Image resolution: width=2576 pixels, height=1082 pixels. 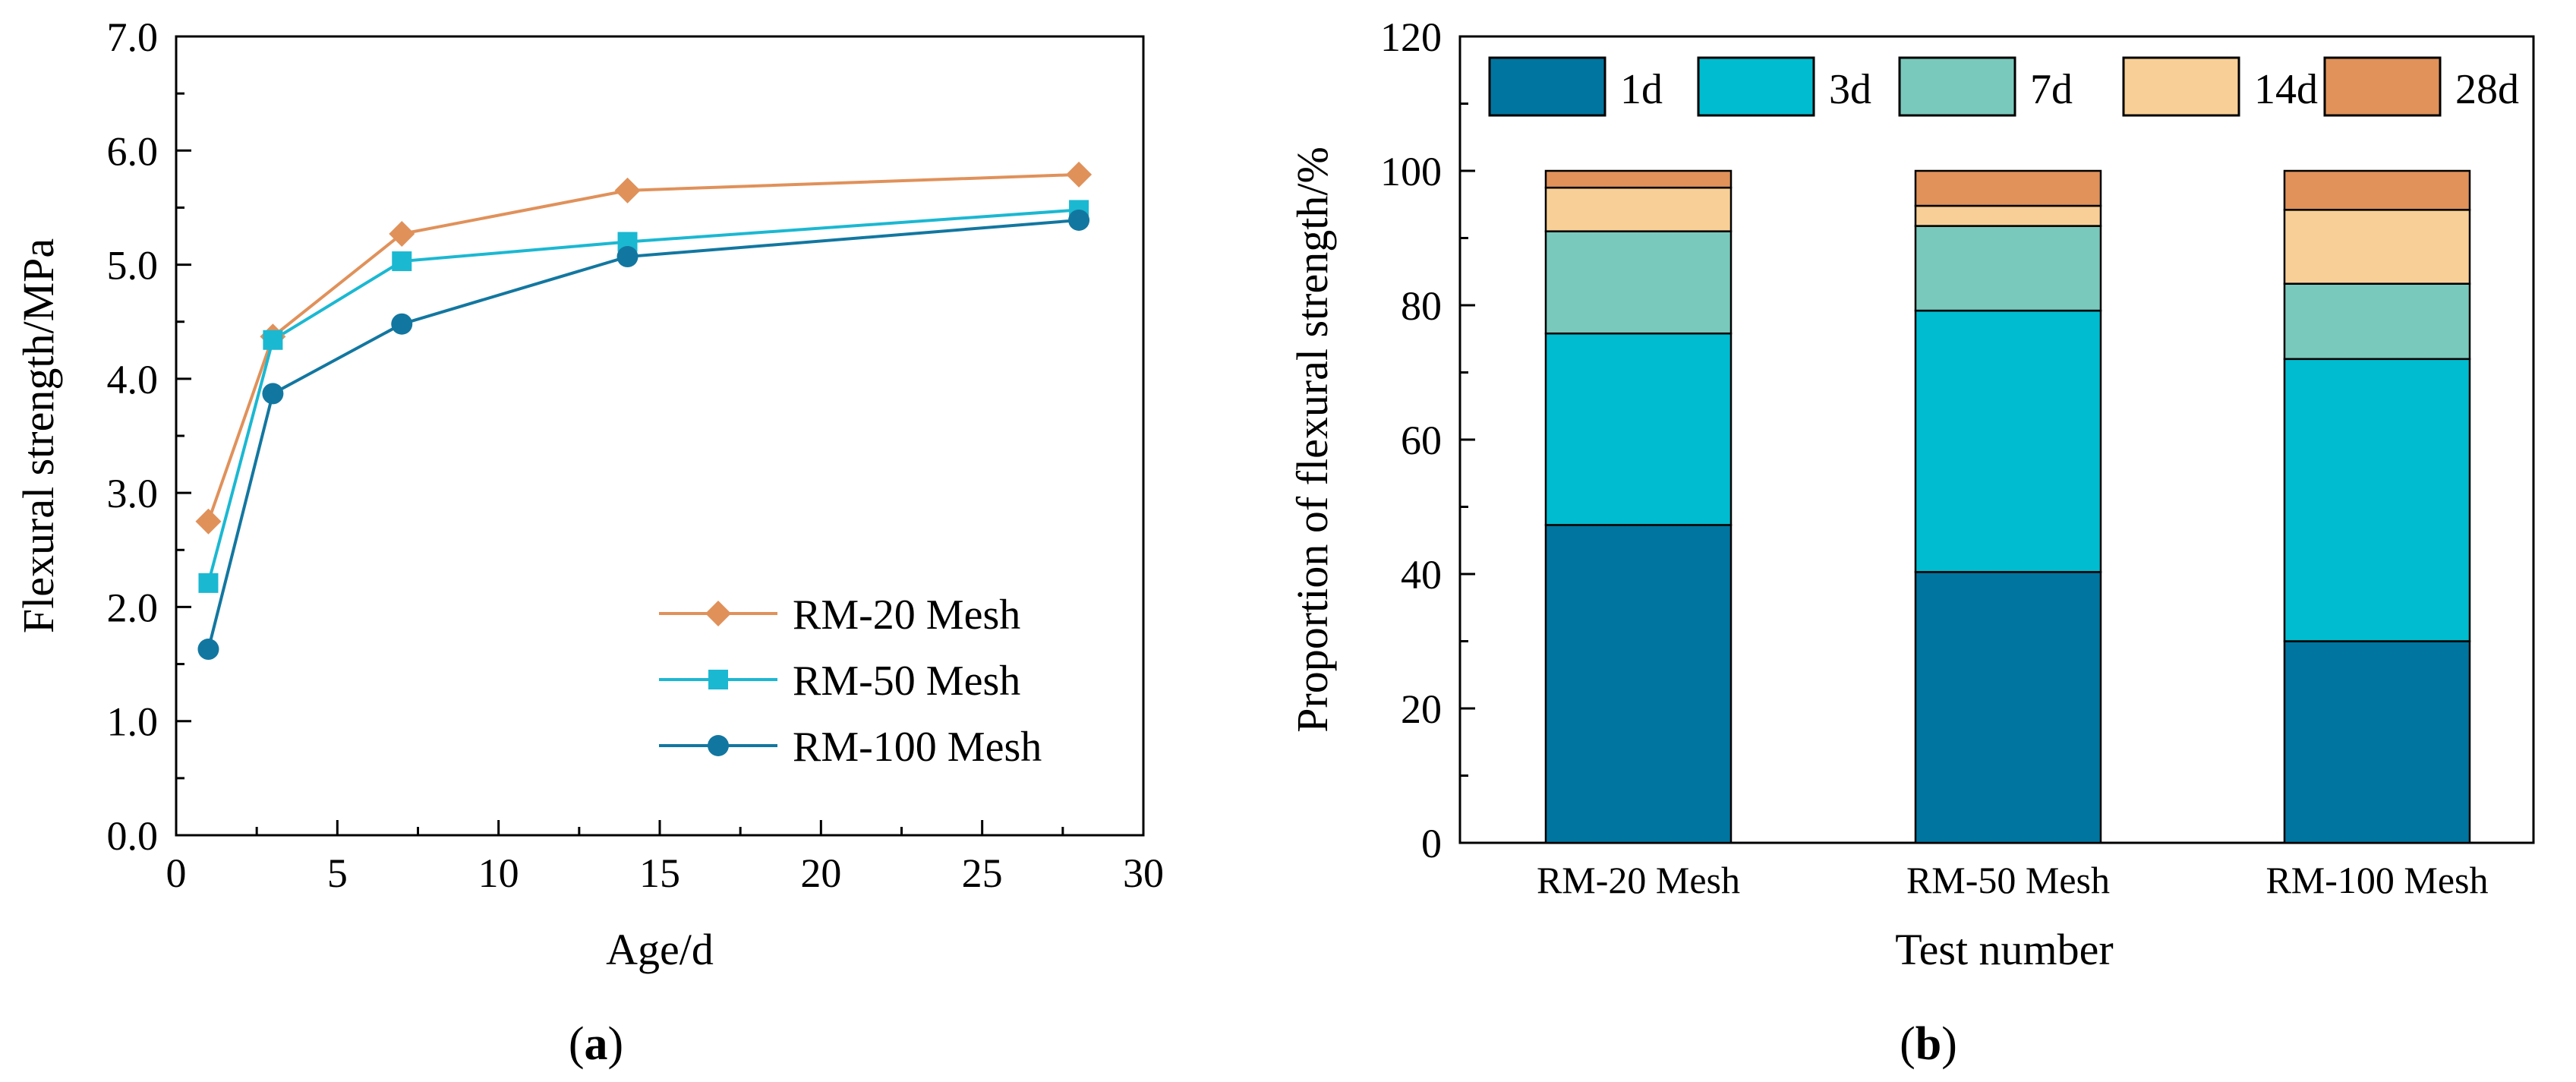 I want to click on panel-a-series-lines, so click(x=643, y=411).